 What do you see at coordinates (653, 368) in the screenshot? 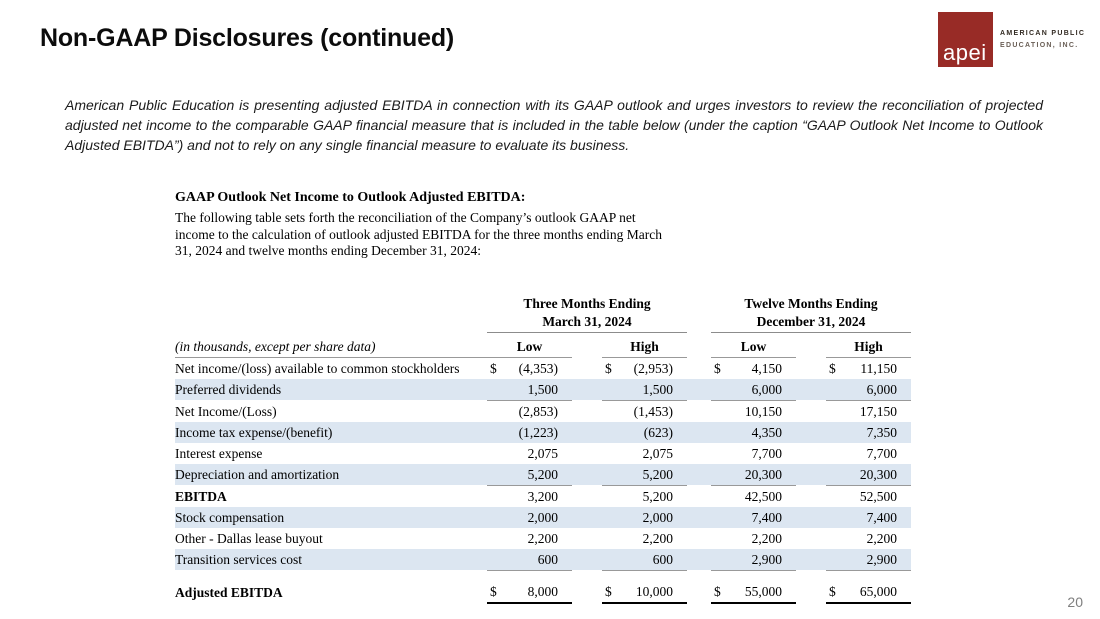
I see `value-text: (2,953)` at bounding box center [653, 368].